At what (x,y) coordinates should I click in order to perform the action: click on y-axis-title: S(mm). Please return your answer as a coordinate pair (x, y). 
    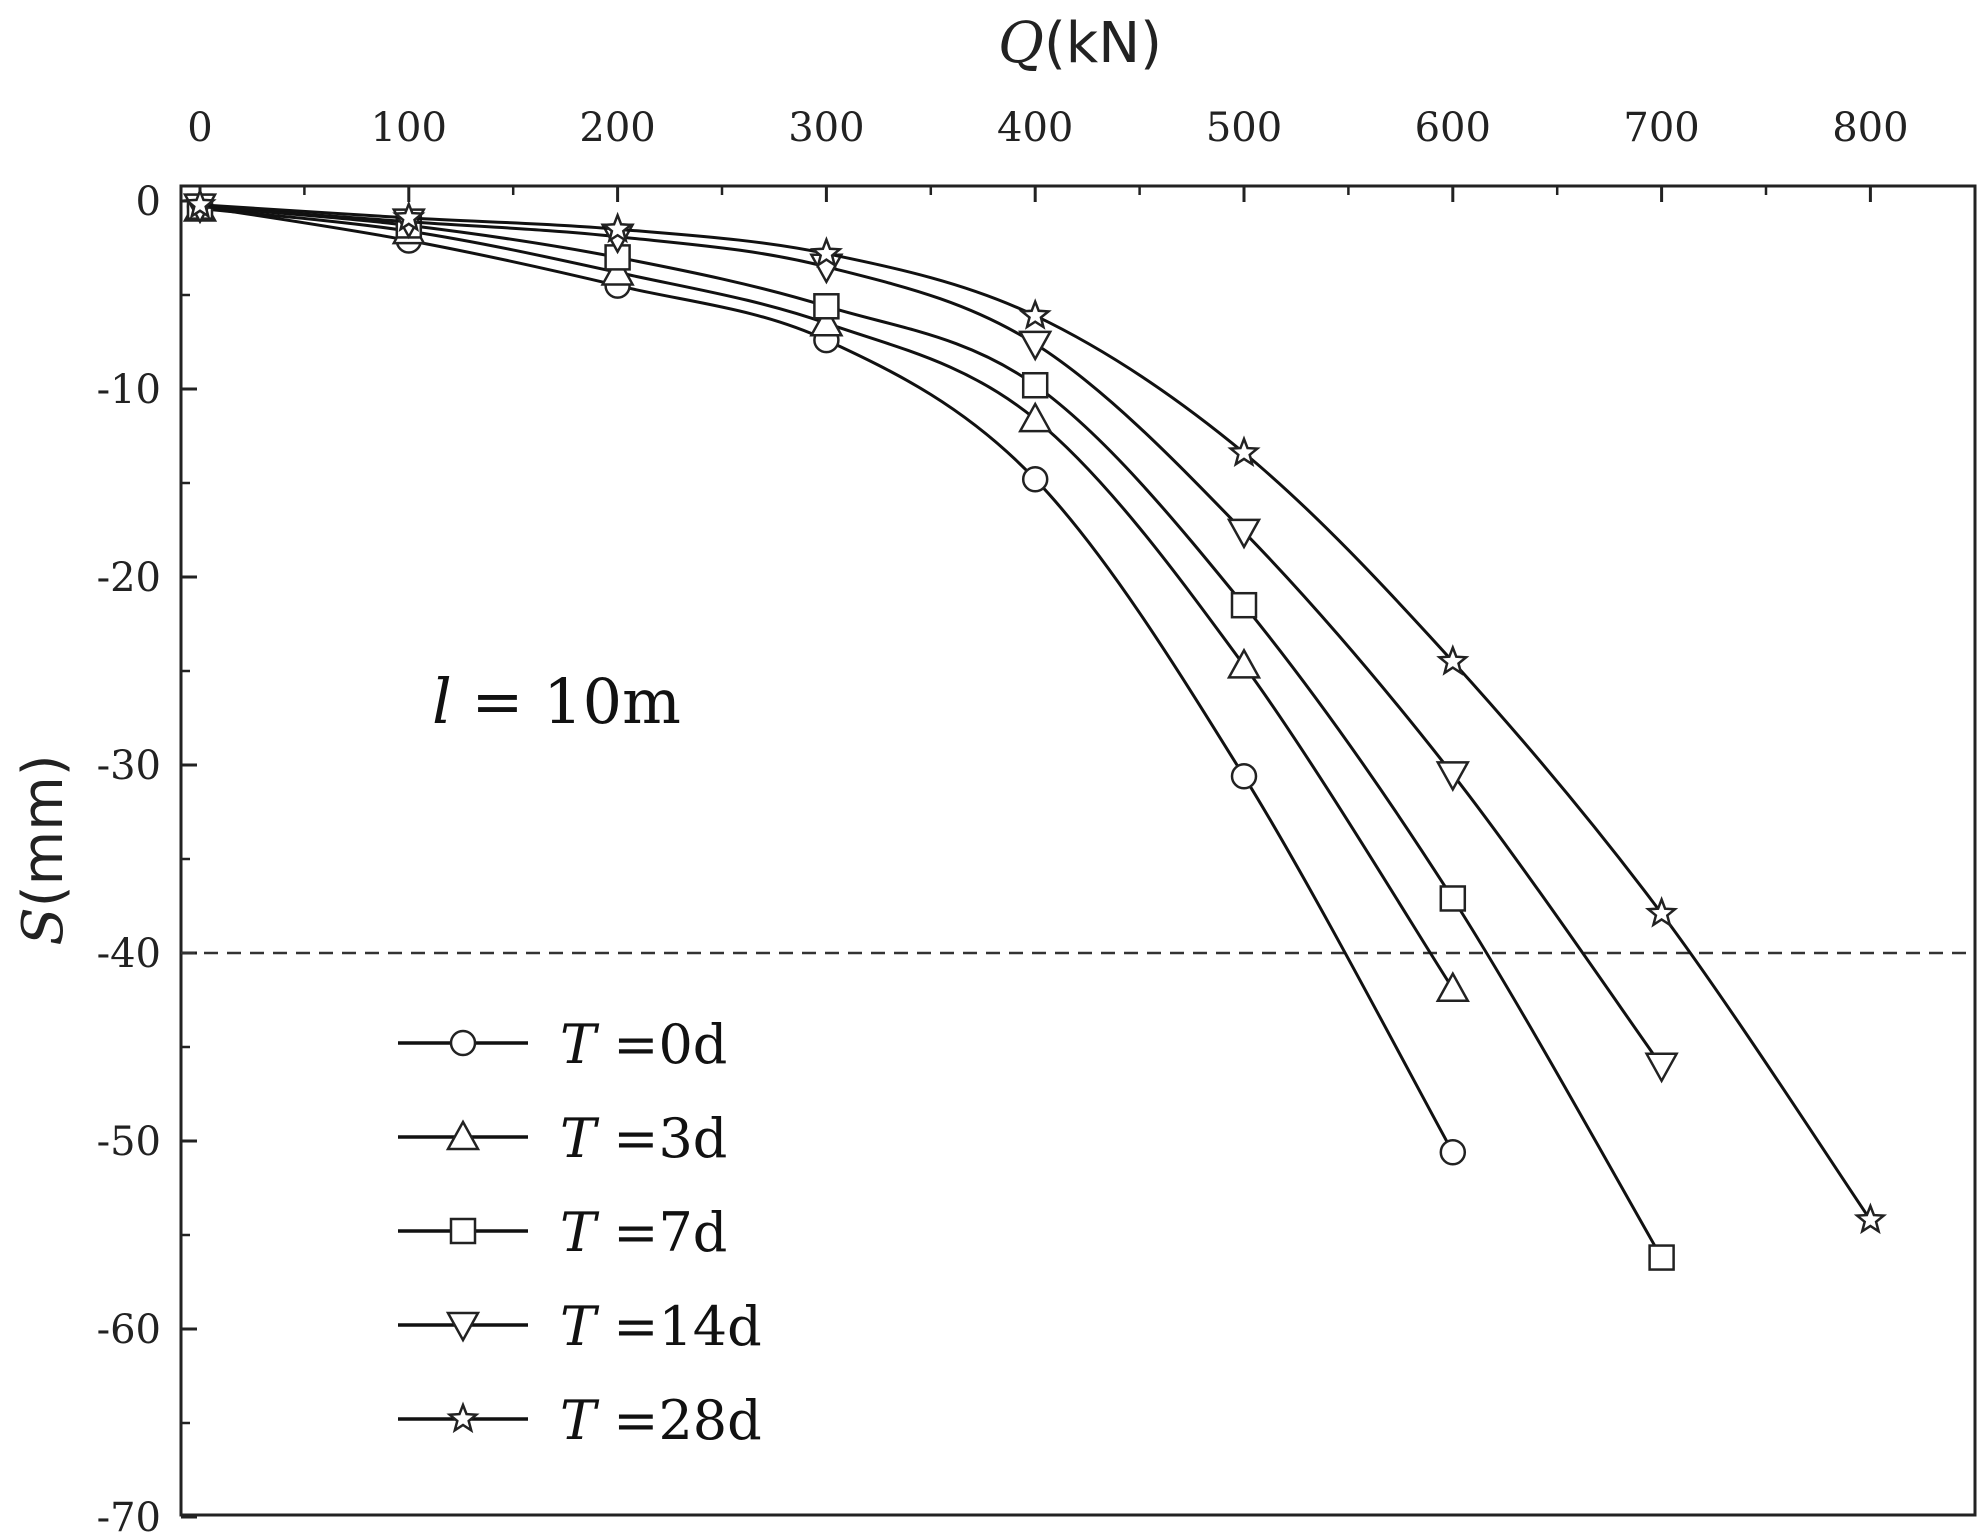
    Looking at the image, I should click on (43, 849).